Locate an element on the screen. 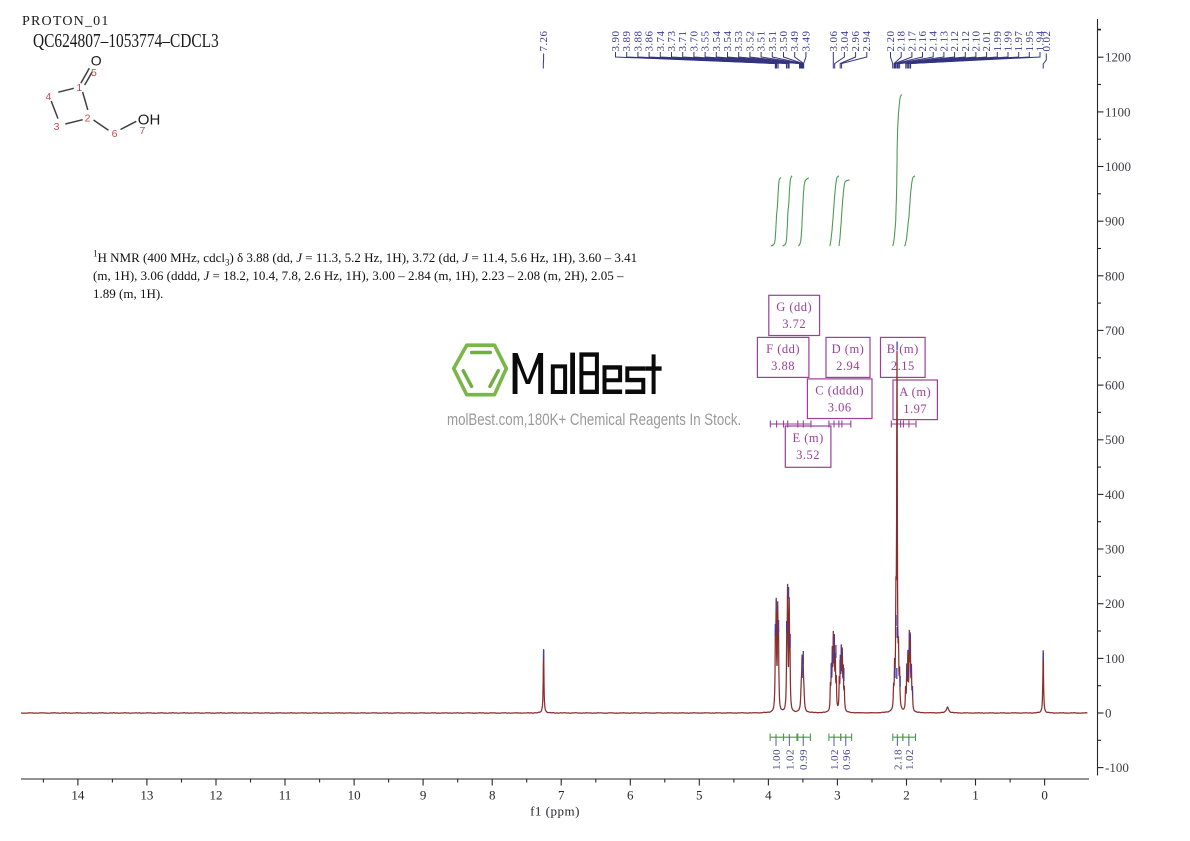 This screenshot has width=1190, height=841. svg-text: 14 is located at coordinates (78, 795).